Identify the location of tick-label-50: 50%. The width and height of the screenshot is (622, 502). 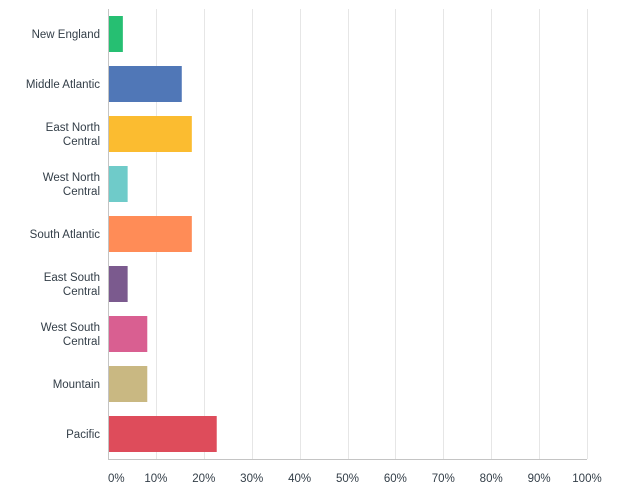
(347, 479).